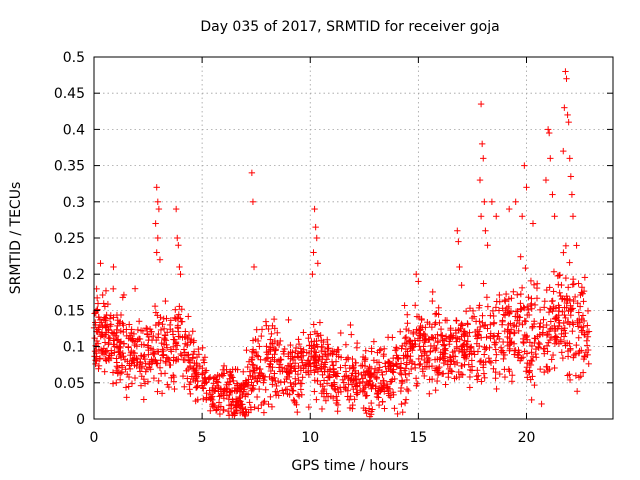  What do you see at coordinates (74, 58) in the screenshot?
I see `y-tick-label: 0.5` at bounding box center [74, 58].